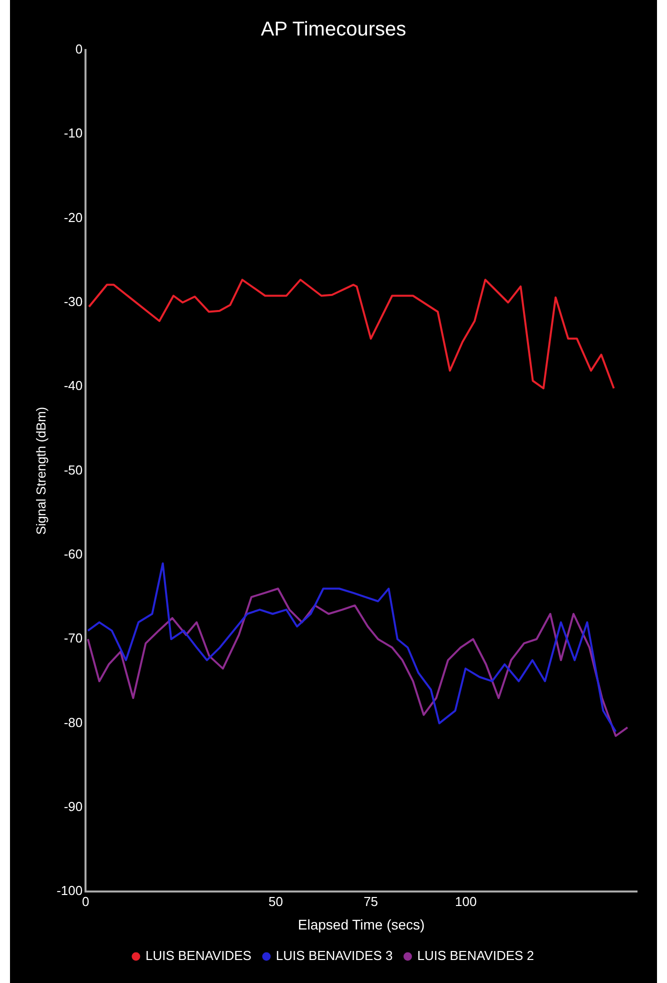 Image resolution: width=667 pixels, height=983 pixels. Describe the element at coordinates (475, 956) in the screenshot. I see `legend-label: LUIS BENAVIDES 2` at that location.